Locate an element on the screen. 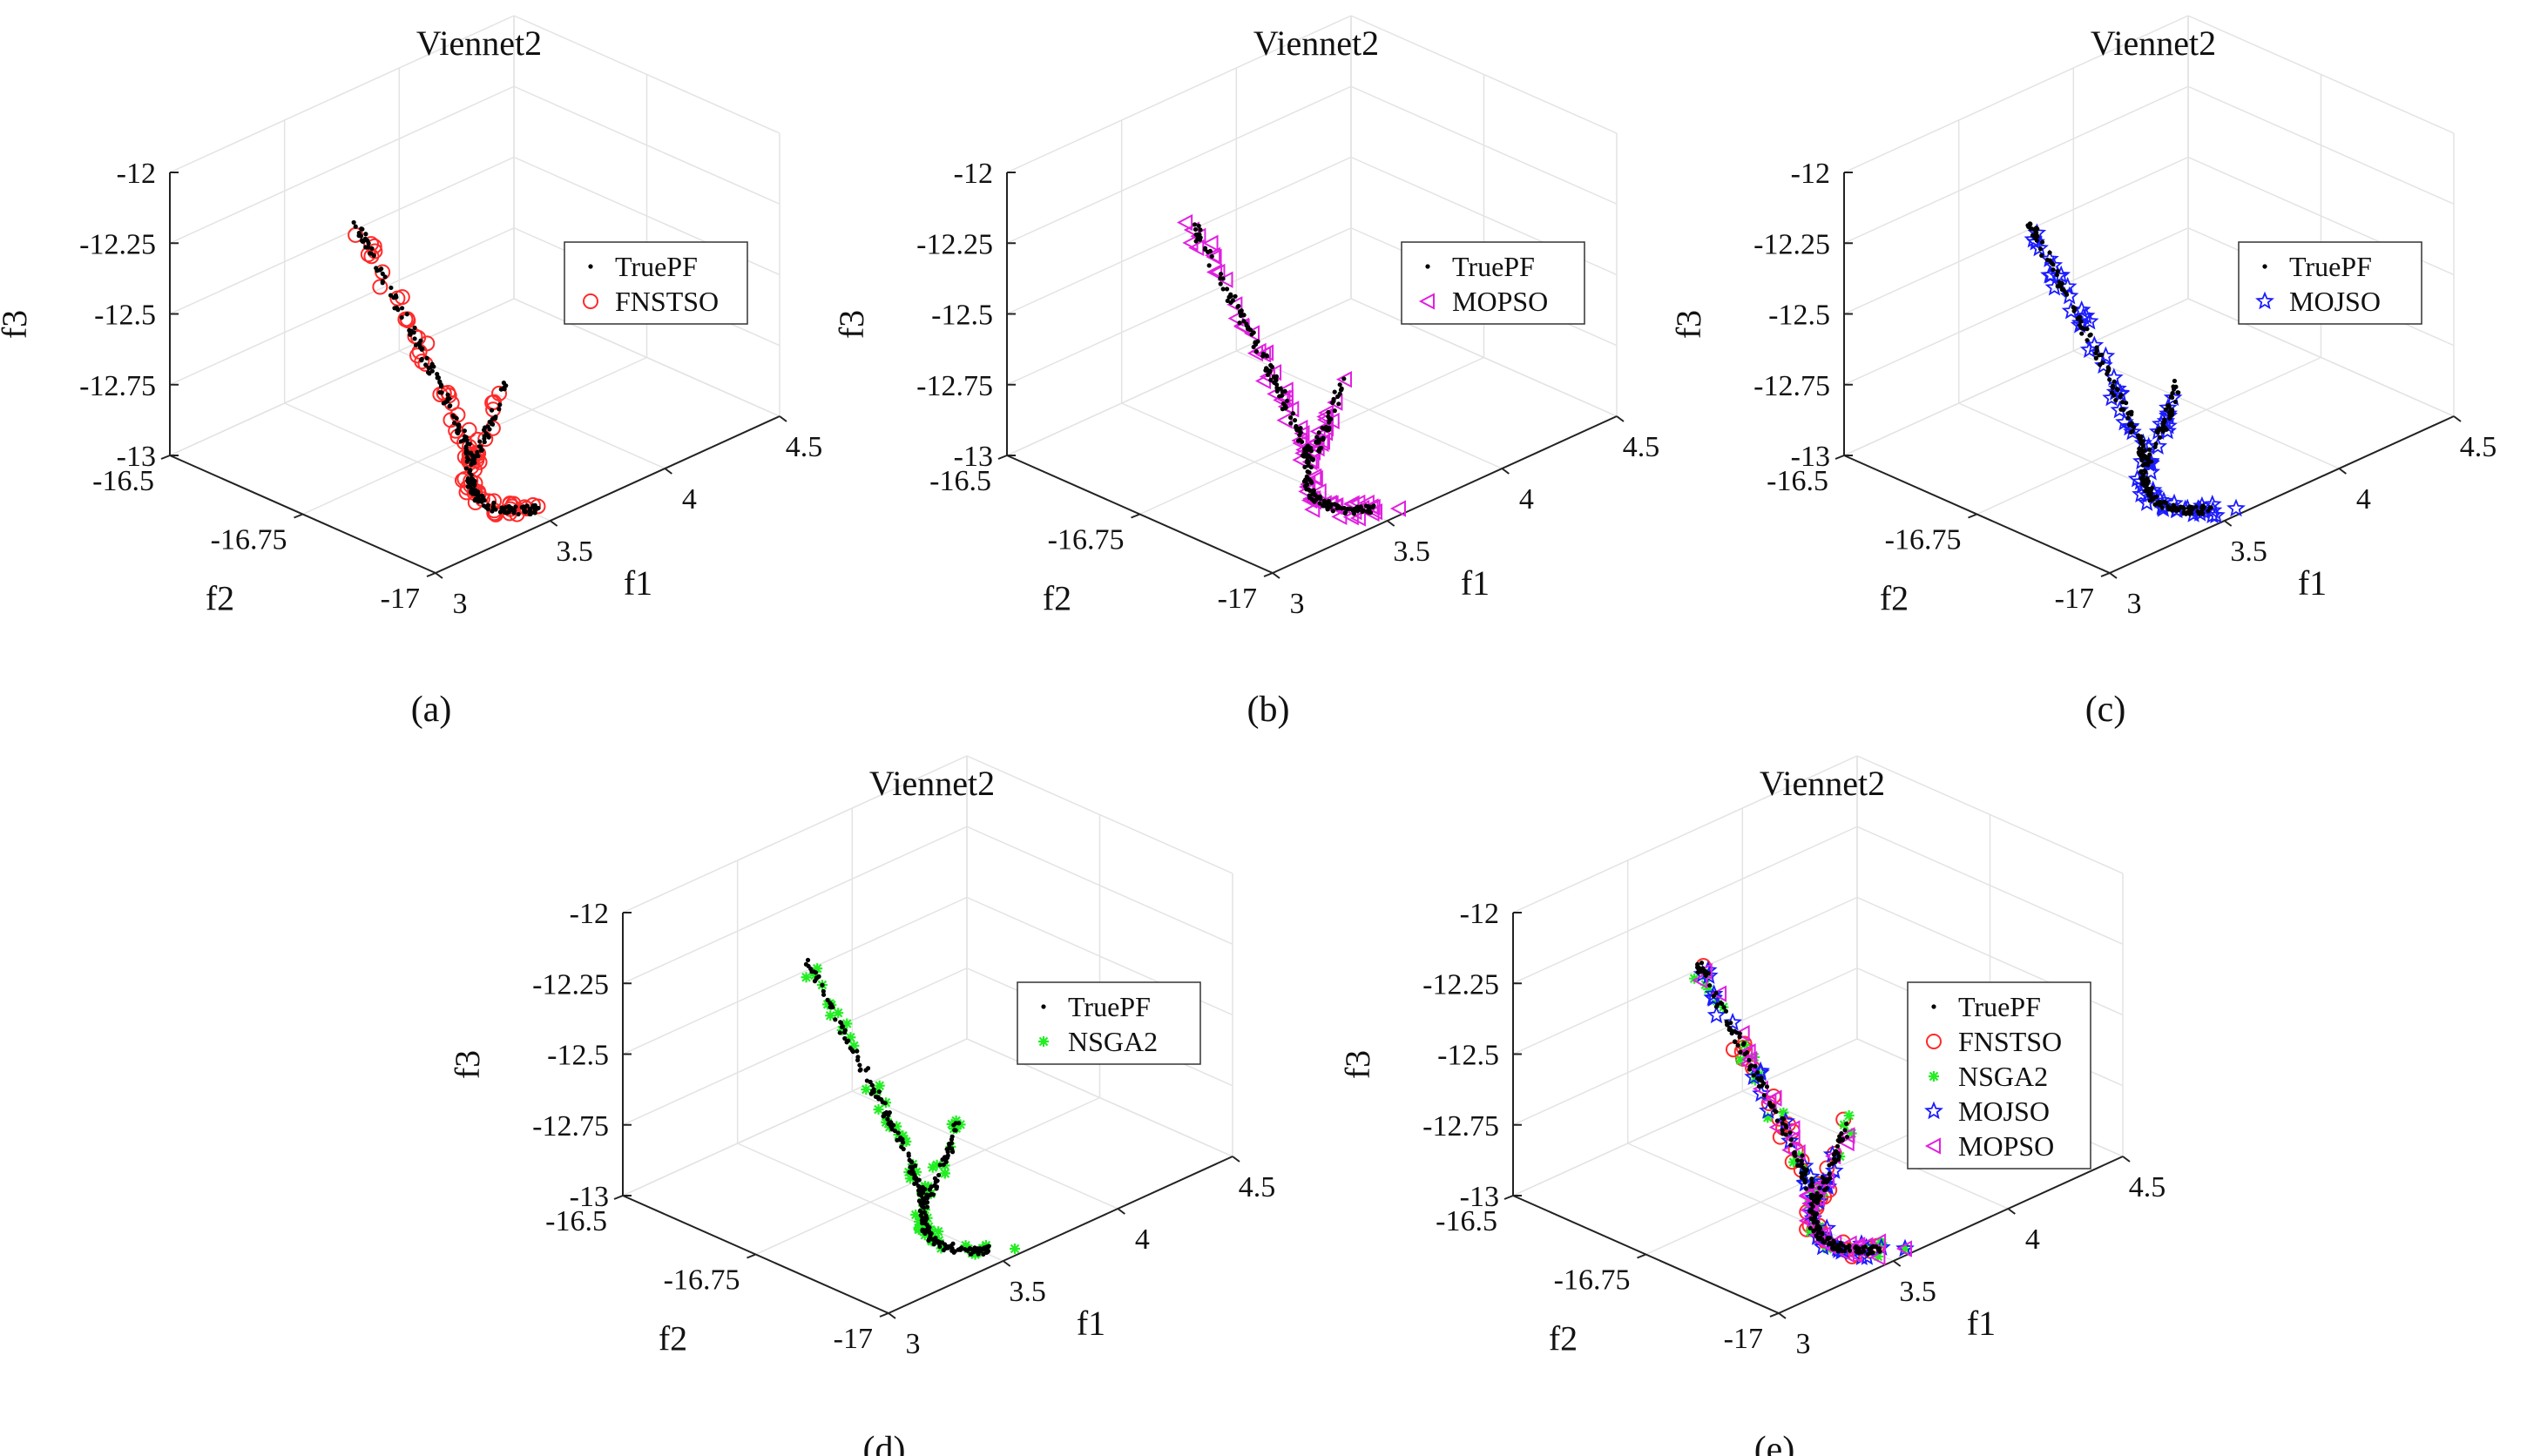  series-nsga2 is located at coordinates (1799, 1114).